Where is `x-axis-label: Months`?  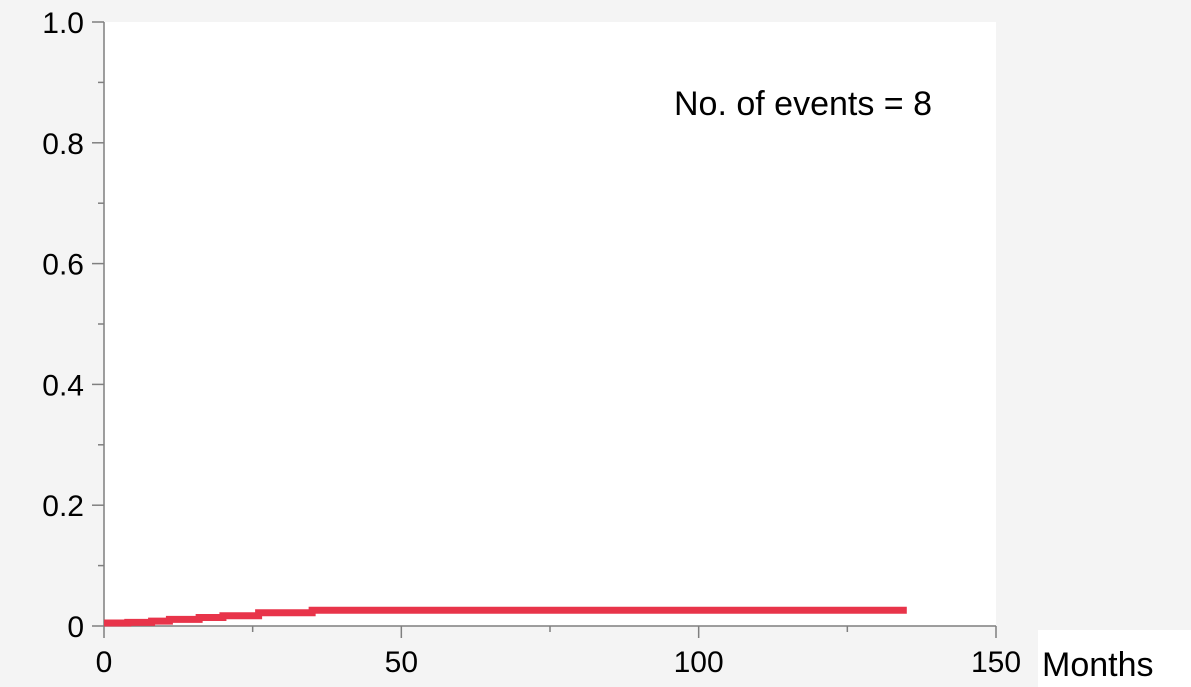 x-axis-label: Months is located at coordinates (1098, 665).